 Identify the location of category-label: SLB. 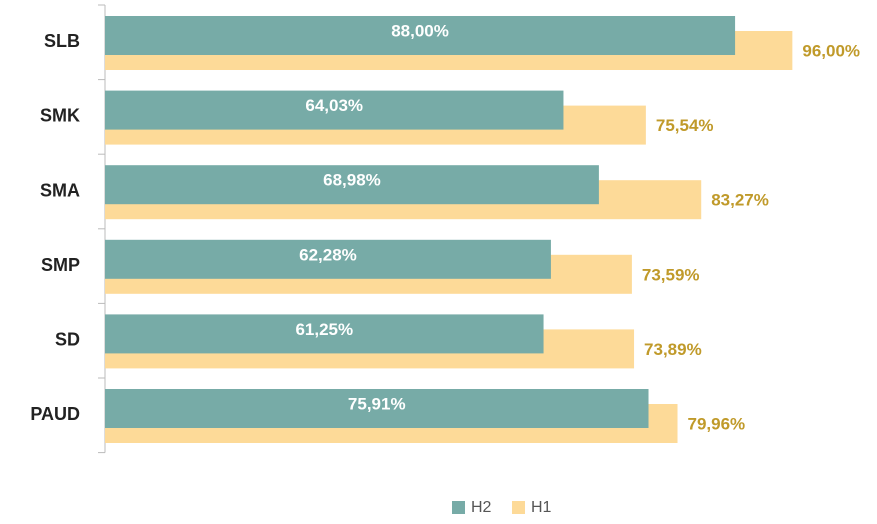
(62, 41).